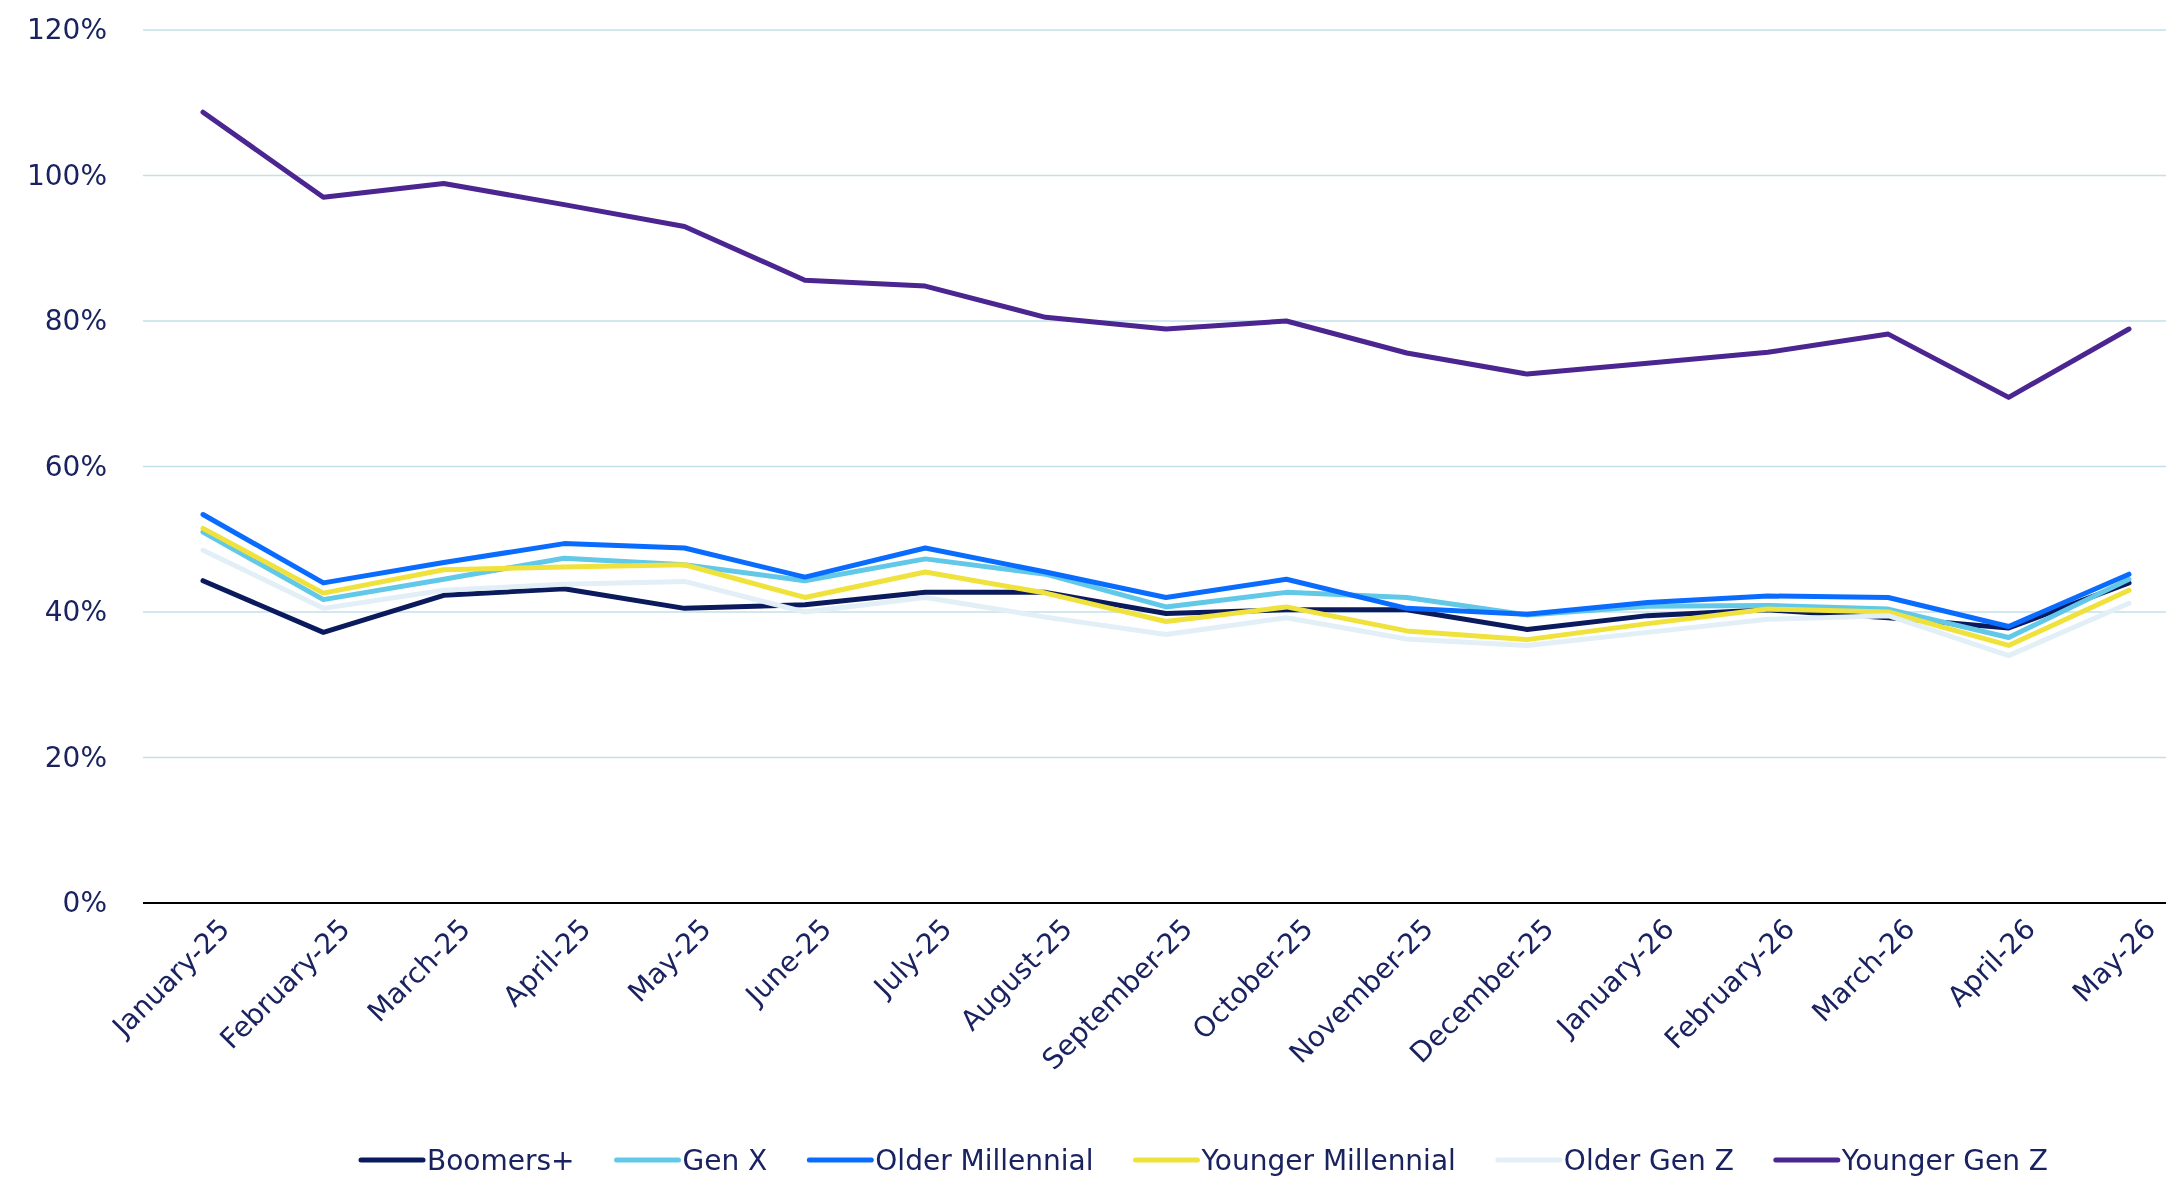  Describe the element at coordinates (75, 466) in the screenshot. I see `y-tick-label: 60%` at that location.